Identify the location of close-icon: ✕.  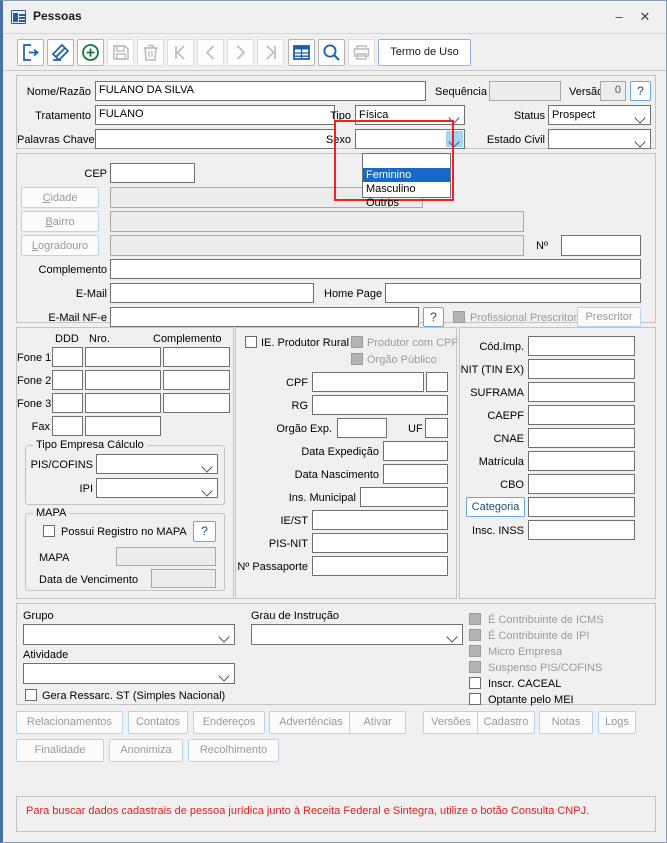
(645, 16).